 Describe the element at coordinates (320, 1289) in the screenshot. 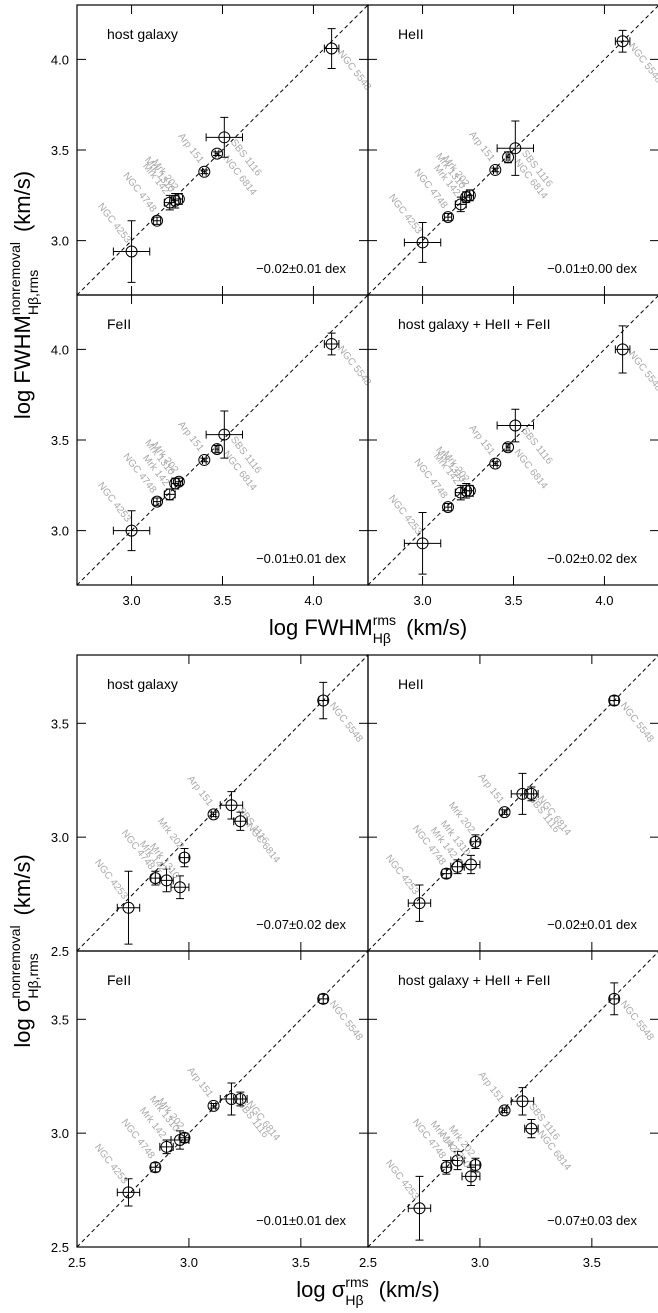

I see `x-axis-label-main: log σ` at that location.